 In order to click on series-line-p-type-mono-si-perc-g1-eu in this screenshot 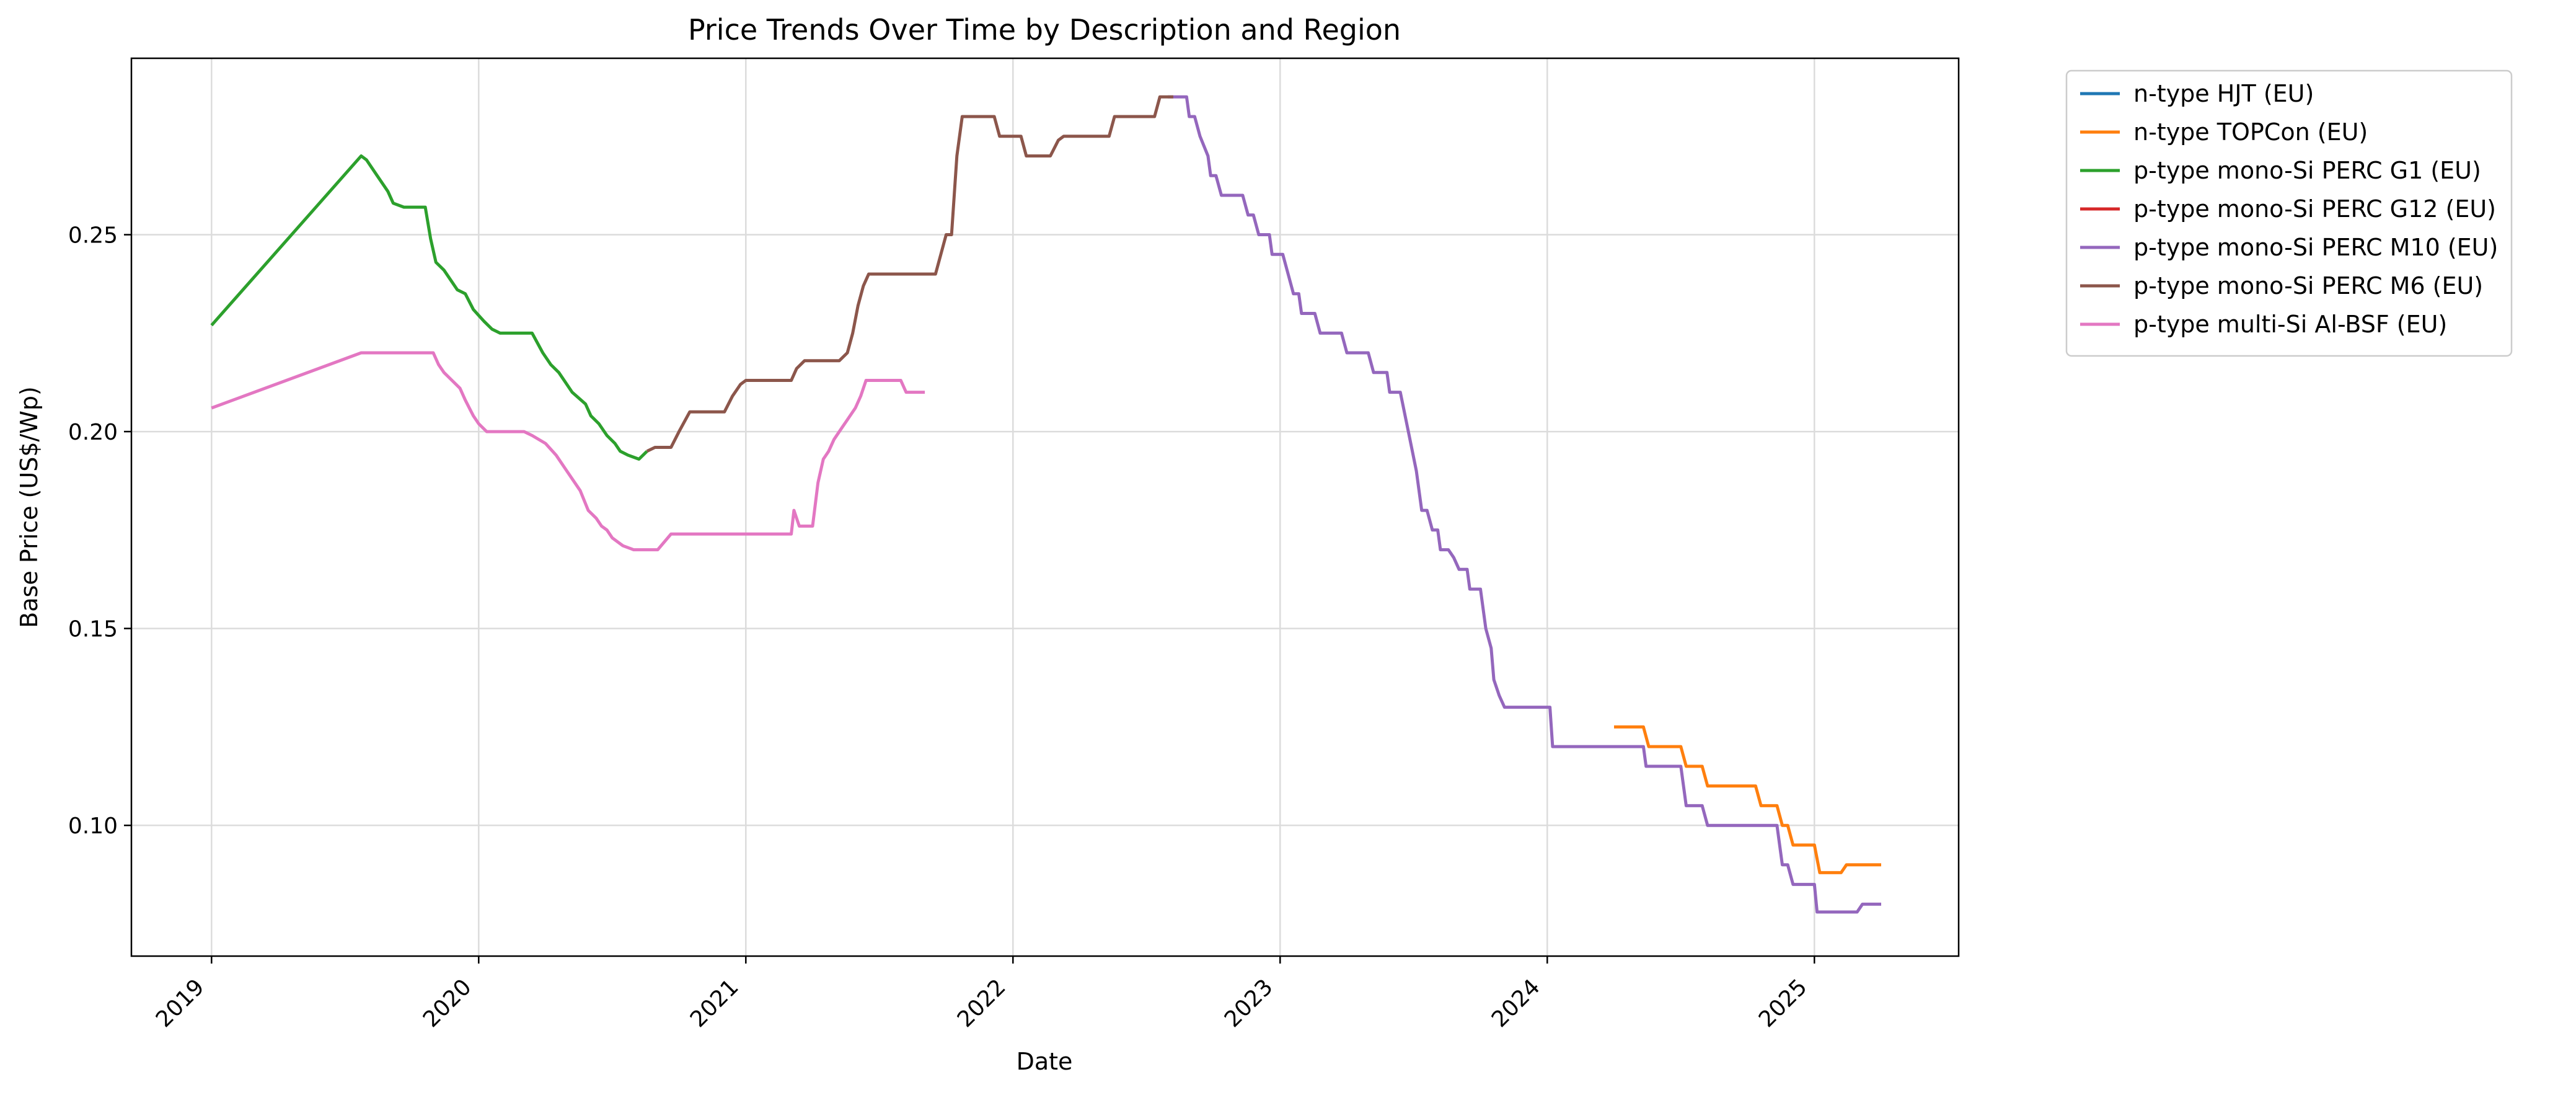, I will do `click(429, 308)`.